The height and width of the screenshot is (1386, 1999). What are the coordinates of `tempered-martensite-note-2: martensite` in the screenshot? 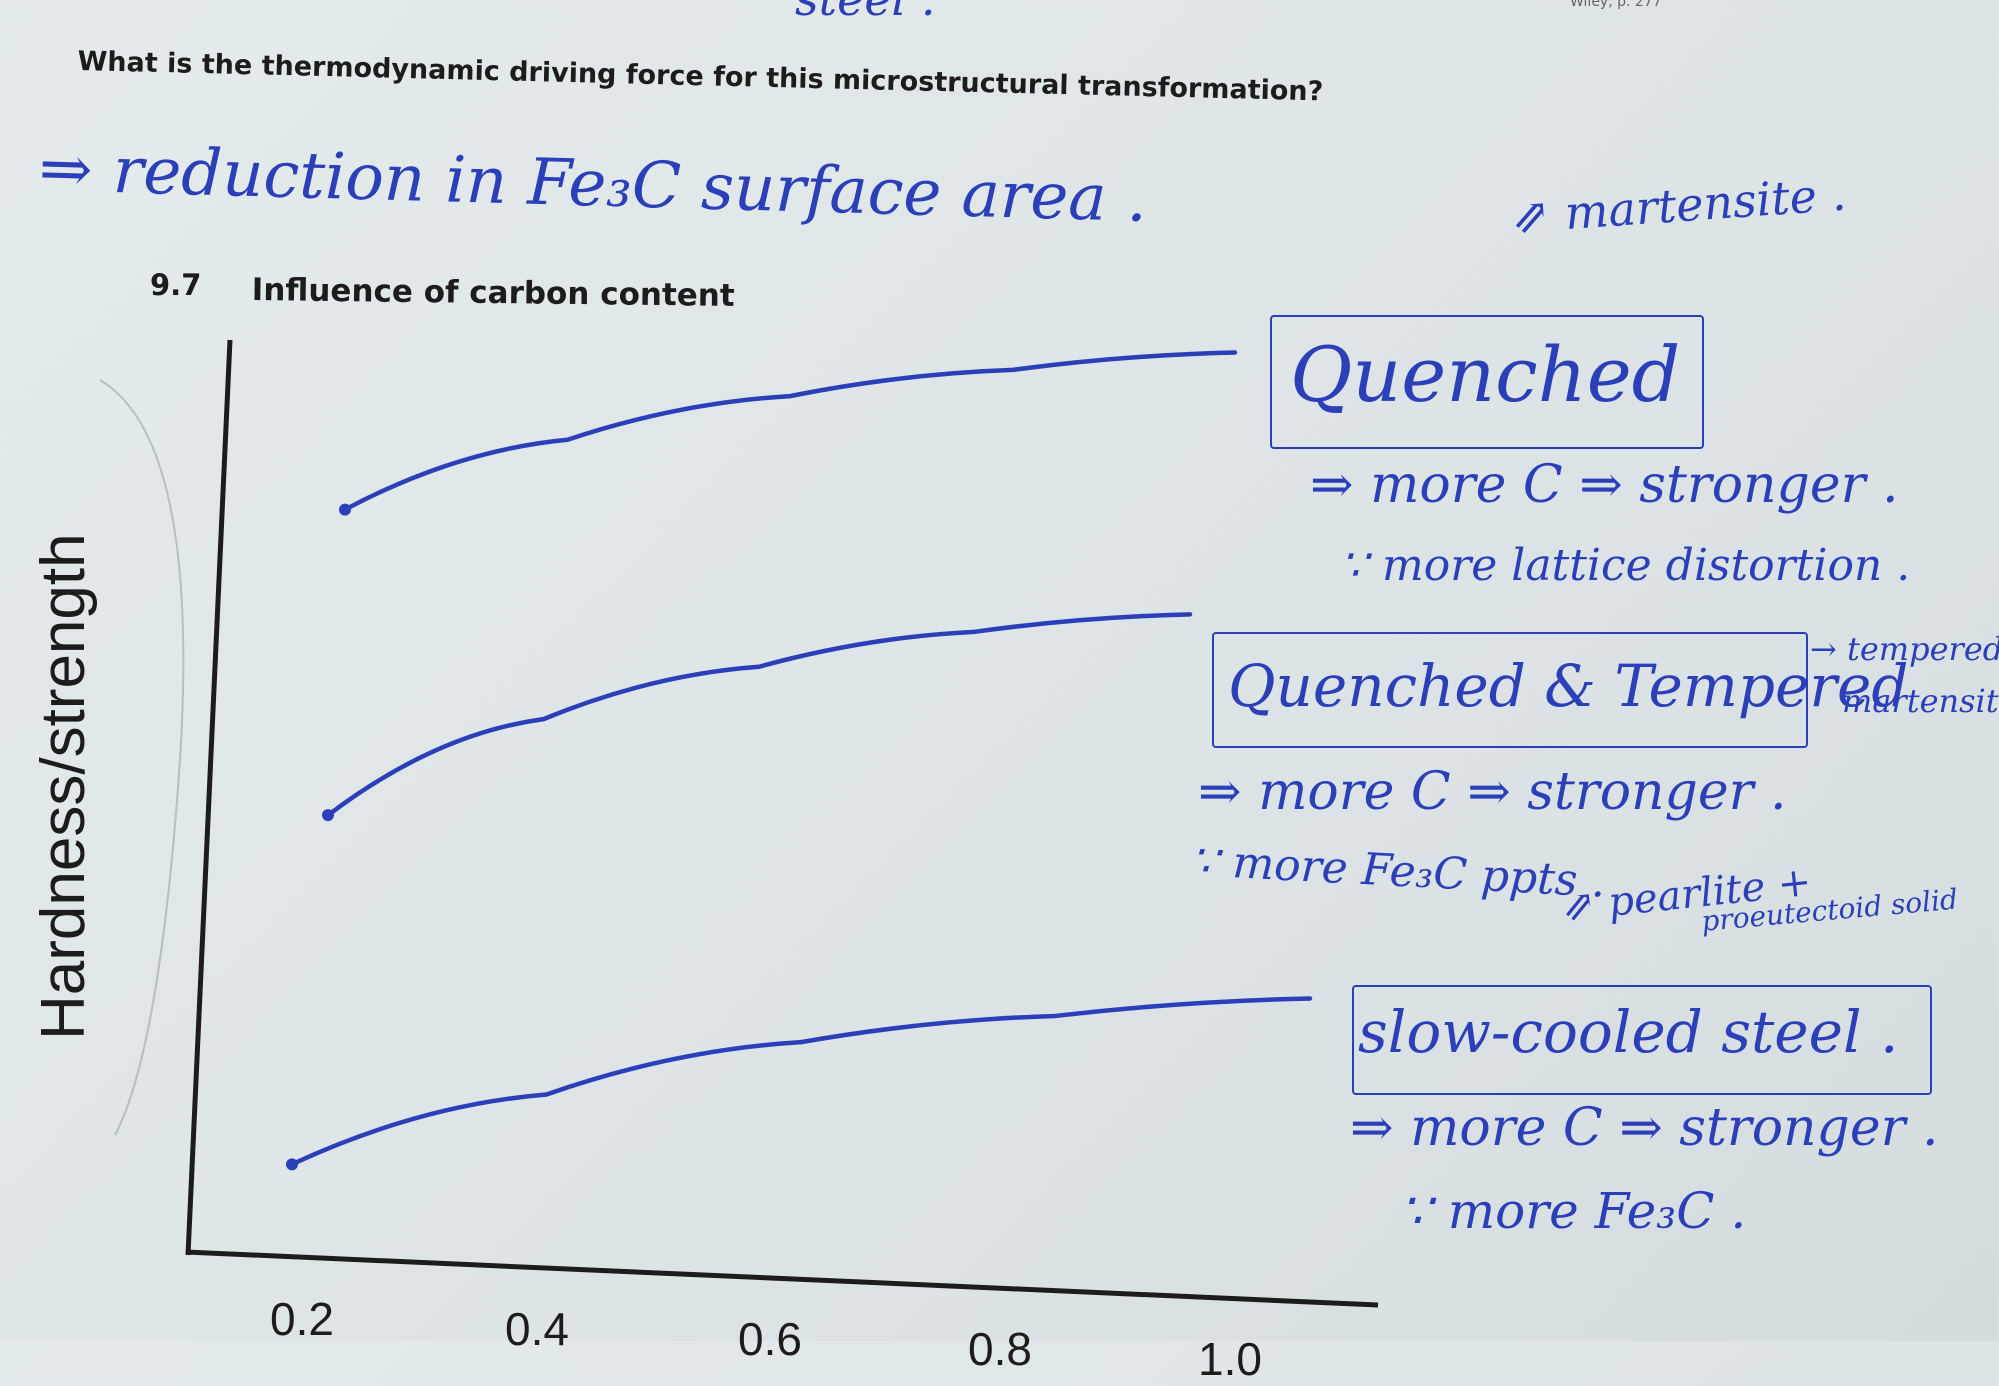 It's located at (1920, 701).